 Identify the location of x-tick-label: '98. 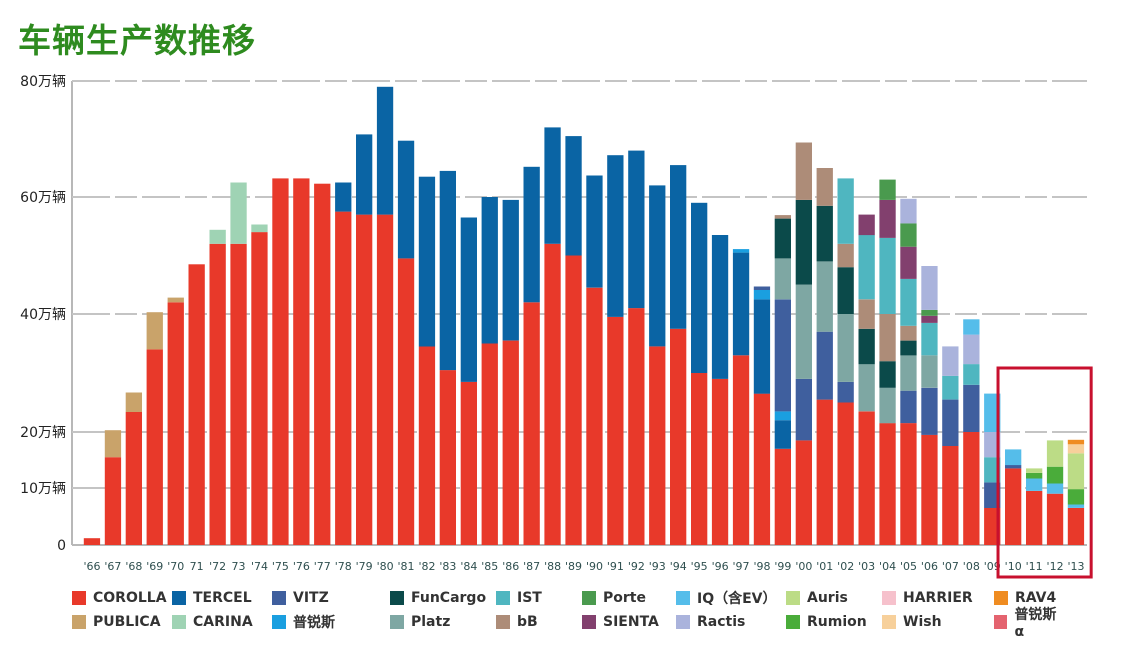
(761, 566).